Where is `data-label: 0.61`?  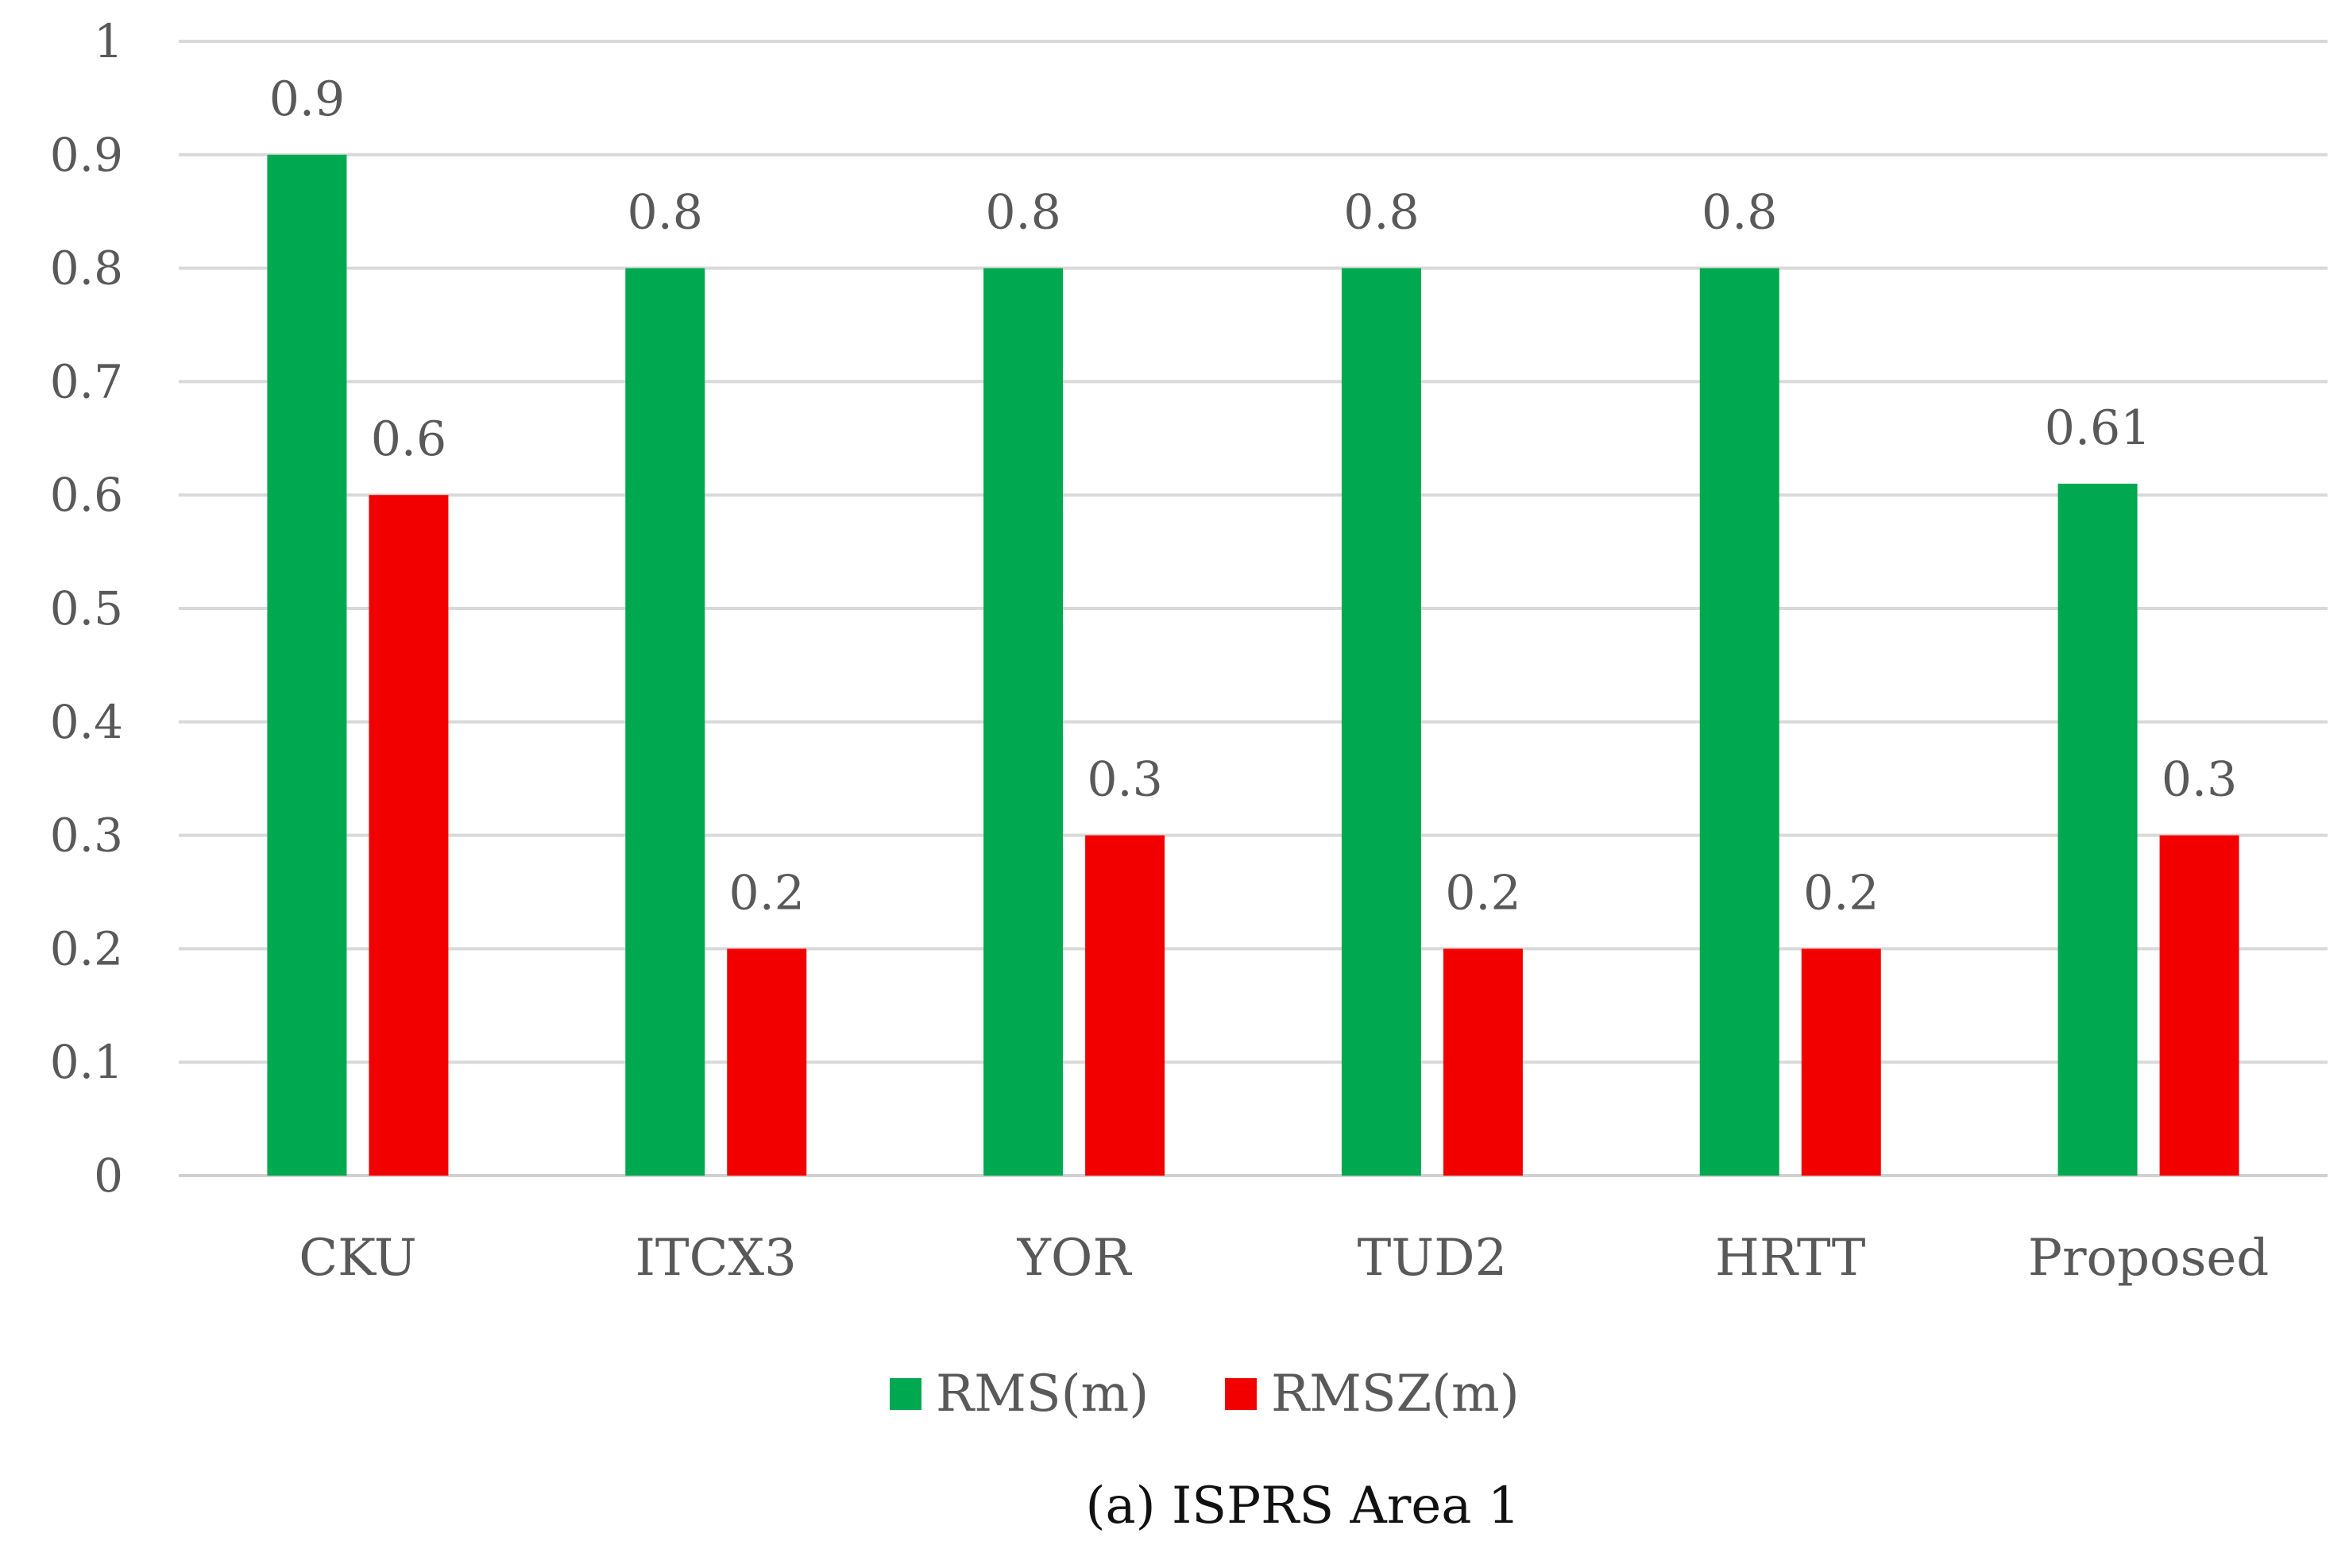
data-label: 0.61 is located at coordinates (2098, 428).